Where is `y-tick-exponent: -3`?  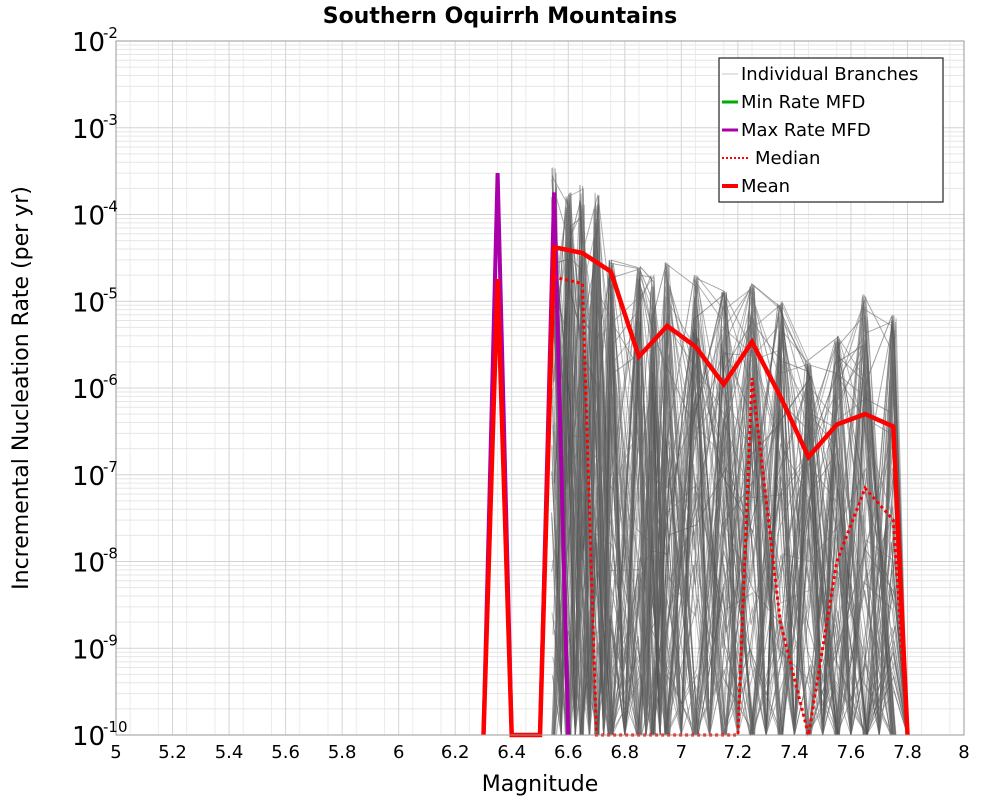 y-tick-exponent: -3 is located at coordinates (110, 120).